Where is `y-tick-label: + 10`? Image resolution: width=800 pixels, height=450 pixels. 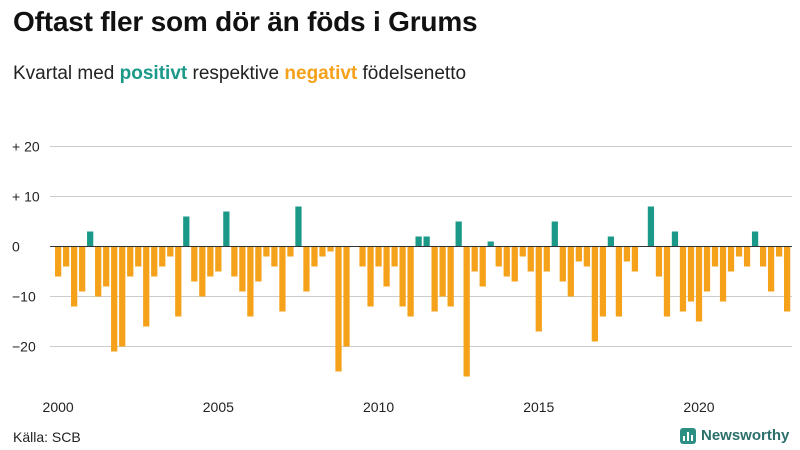 y-tick-label: + 10 is located at coordinates (26, 197).